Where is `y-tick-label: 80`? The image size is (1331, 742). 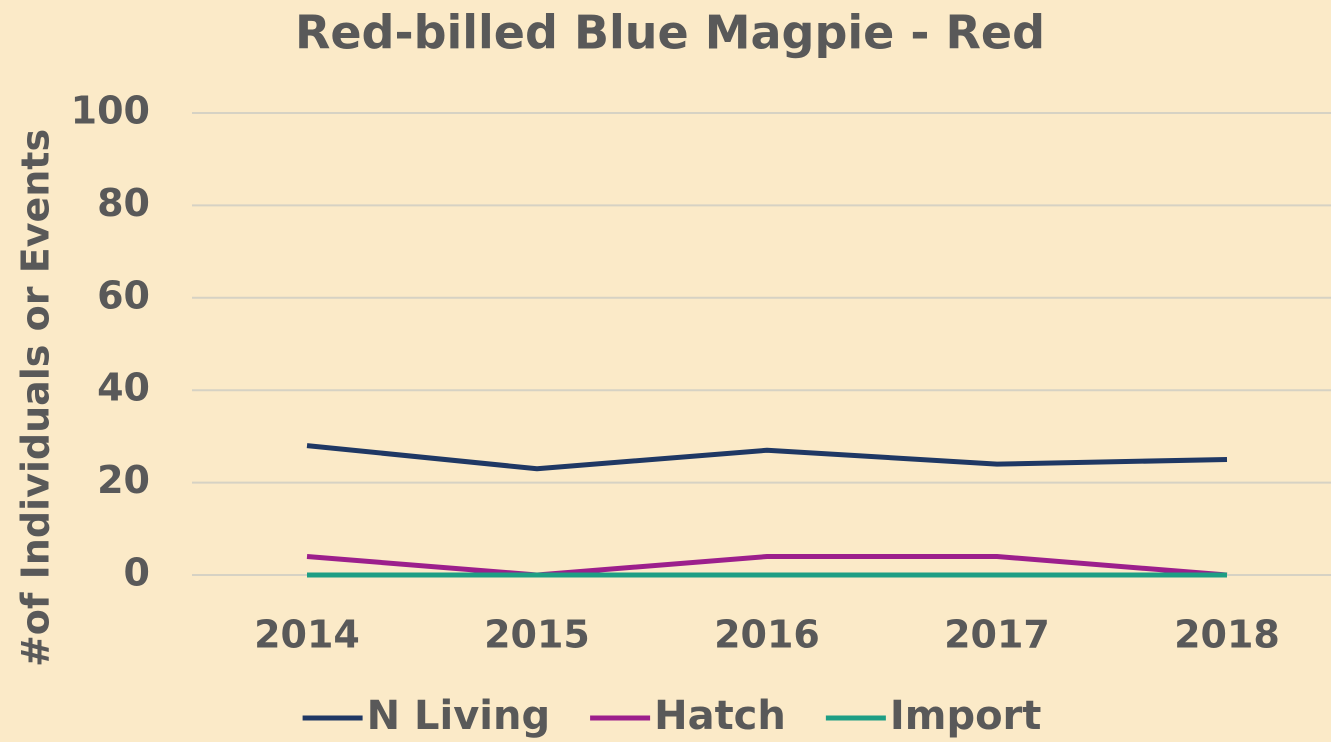 y-tick-label: 80 is located at coordinates (123, 203).